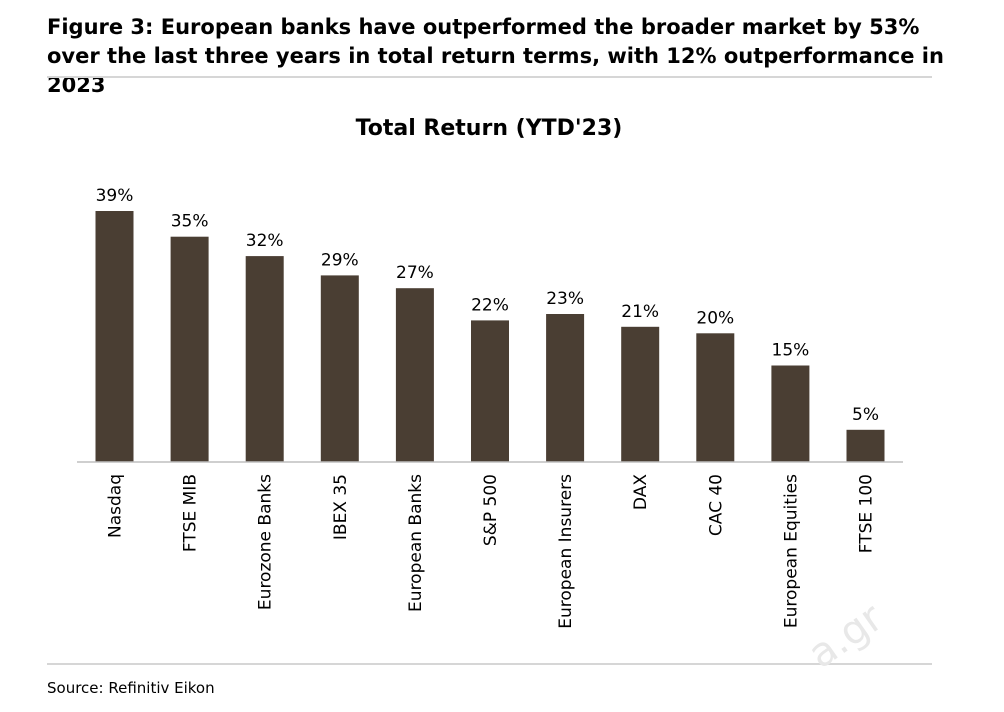 Image resolution: width=1004 pixels, height=712 pixels. Describe the element at coordinates (489, 128) in the screenshot. I see `chart-title: Total Return (YTD'23)` at that location.